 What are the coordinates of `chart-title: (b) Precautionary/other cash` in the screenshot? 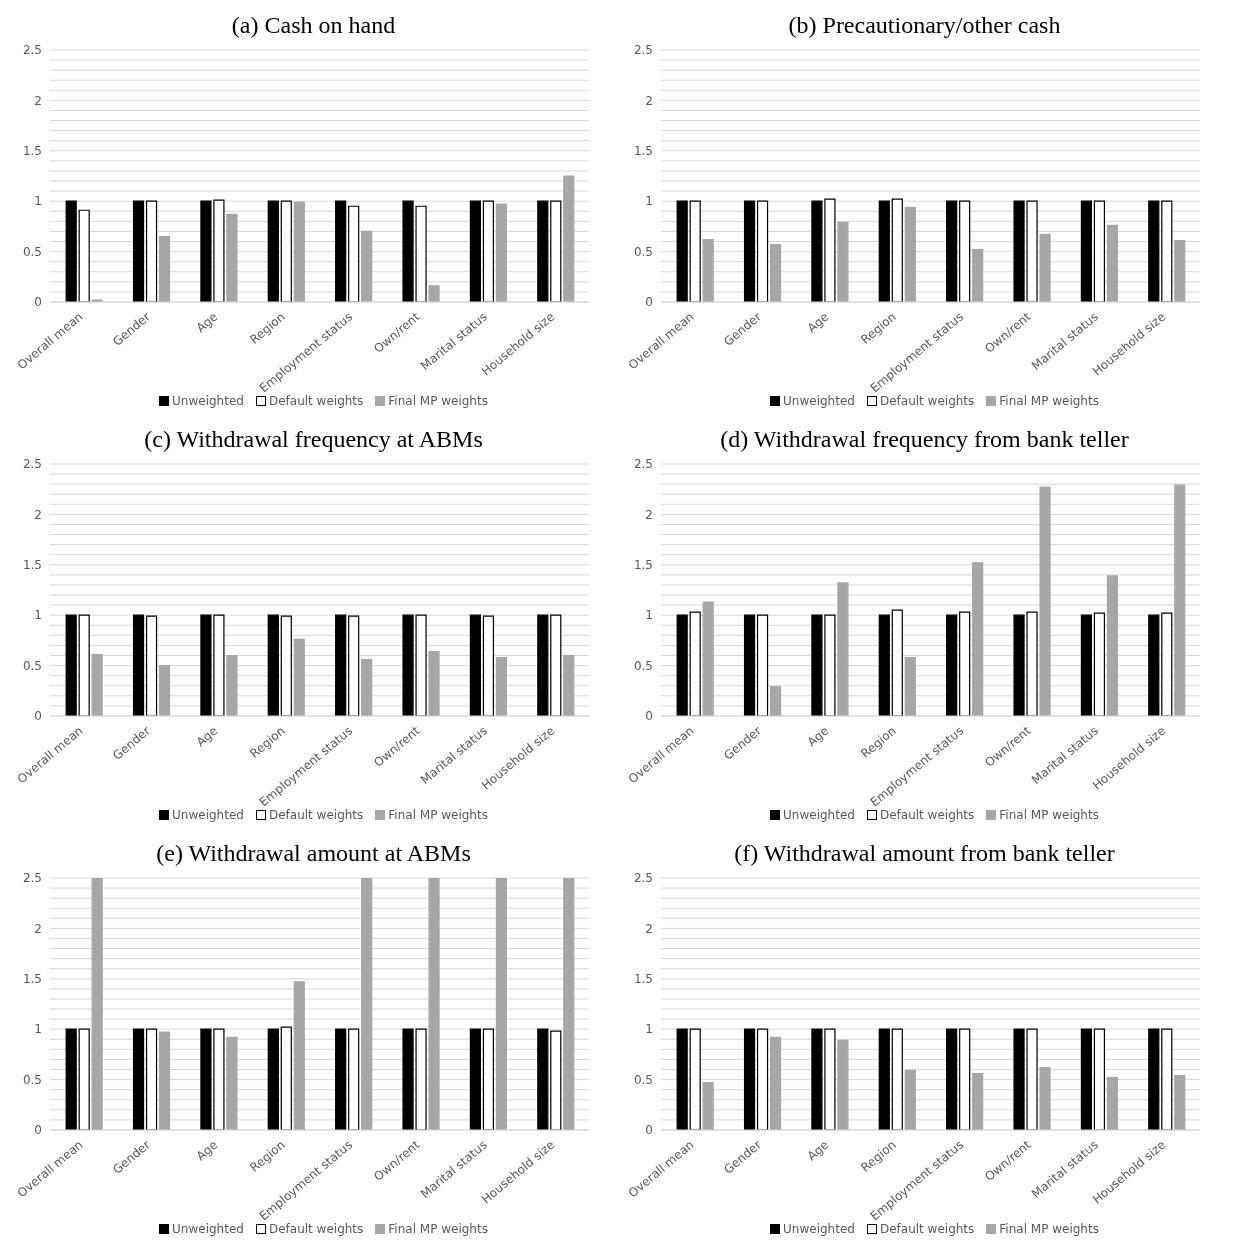 It's located at (924, 25).